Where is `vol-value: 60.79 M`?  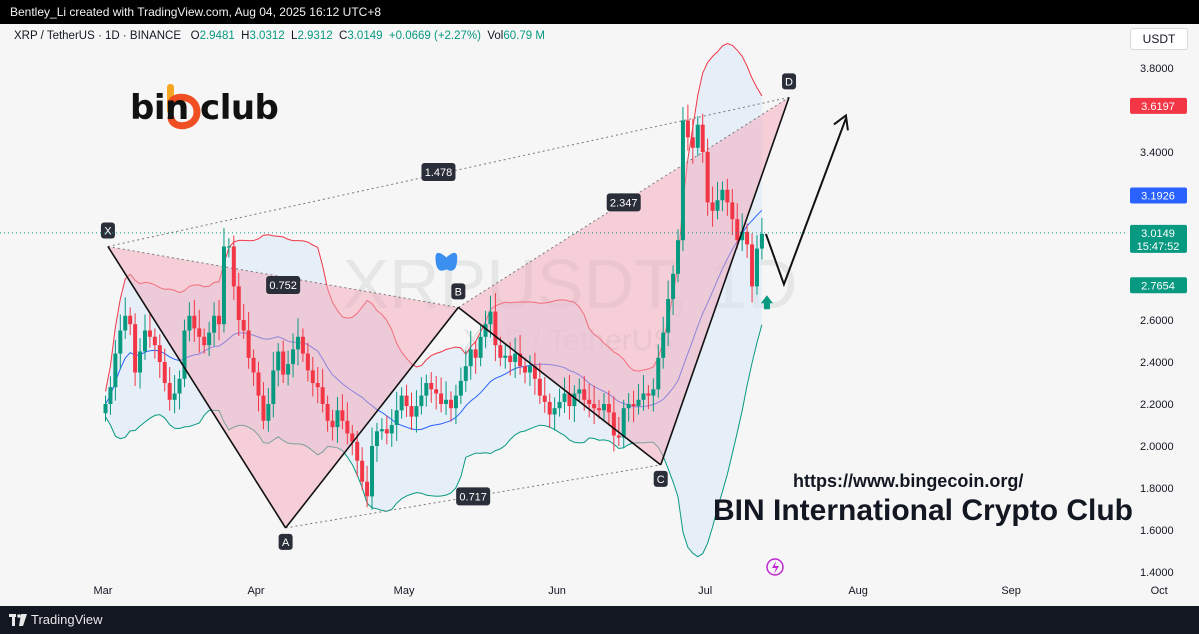 vol-value: 60.79 M is located at coordinates (524, 36).